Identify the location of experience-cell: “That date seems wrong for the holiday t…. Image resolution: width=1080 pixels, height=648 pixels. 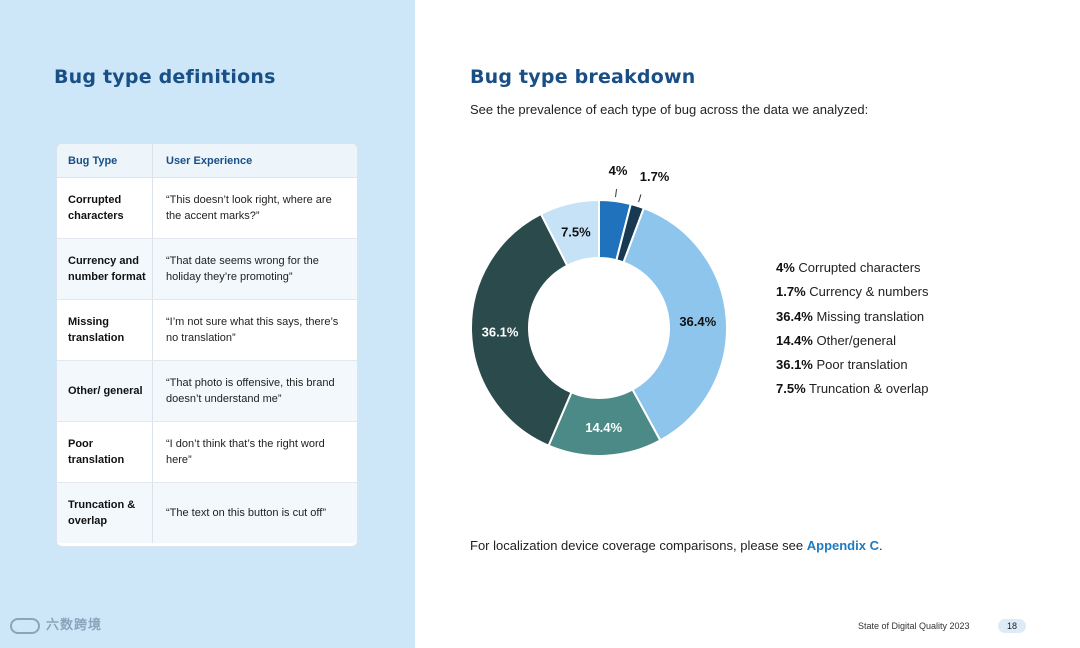
(242, 269).